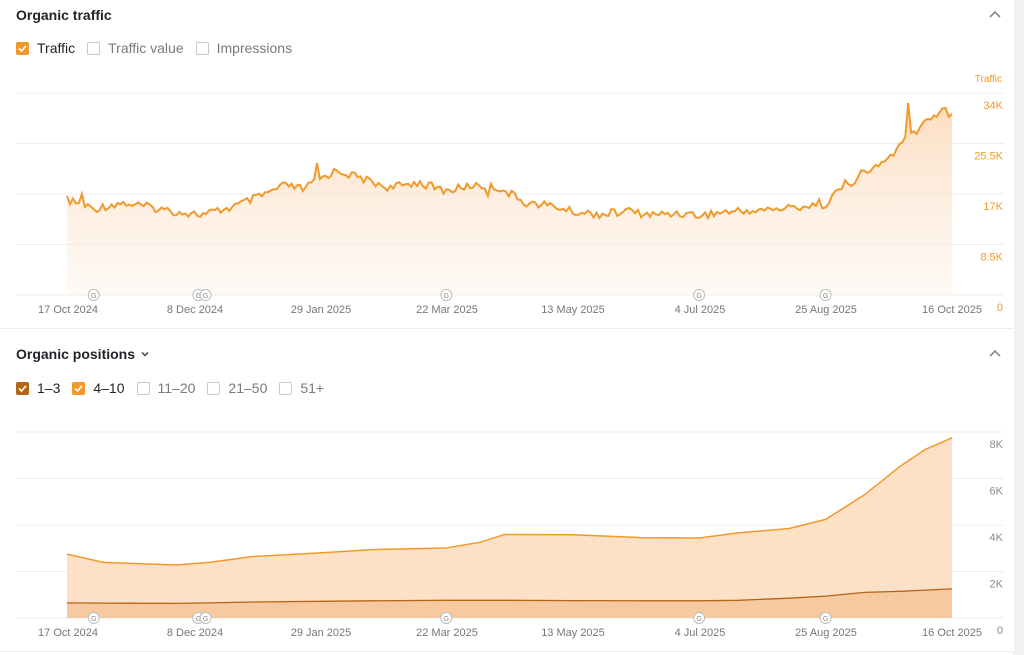 The width and height of the screenshot is (1024, 655). I want to click on traffic-x-tick-label: 17 Oct 2024, so click(68, 310).